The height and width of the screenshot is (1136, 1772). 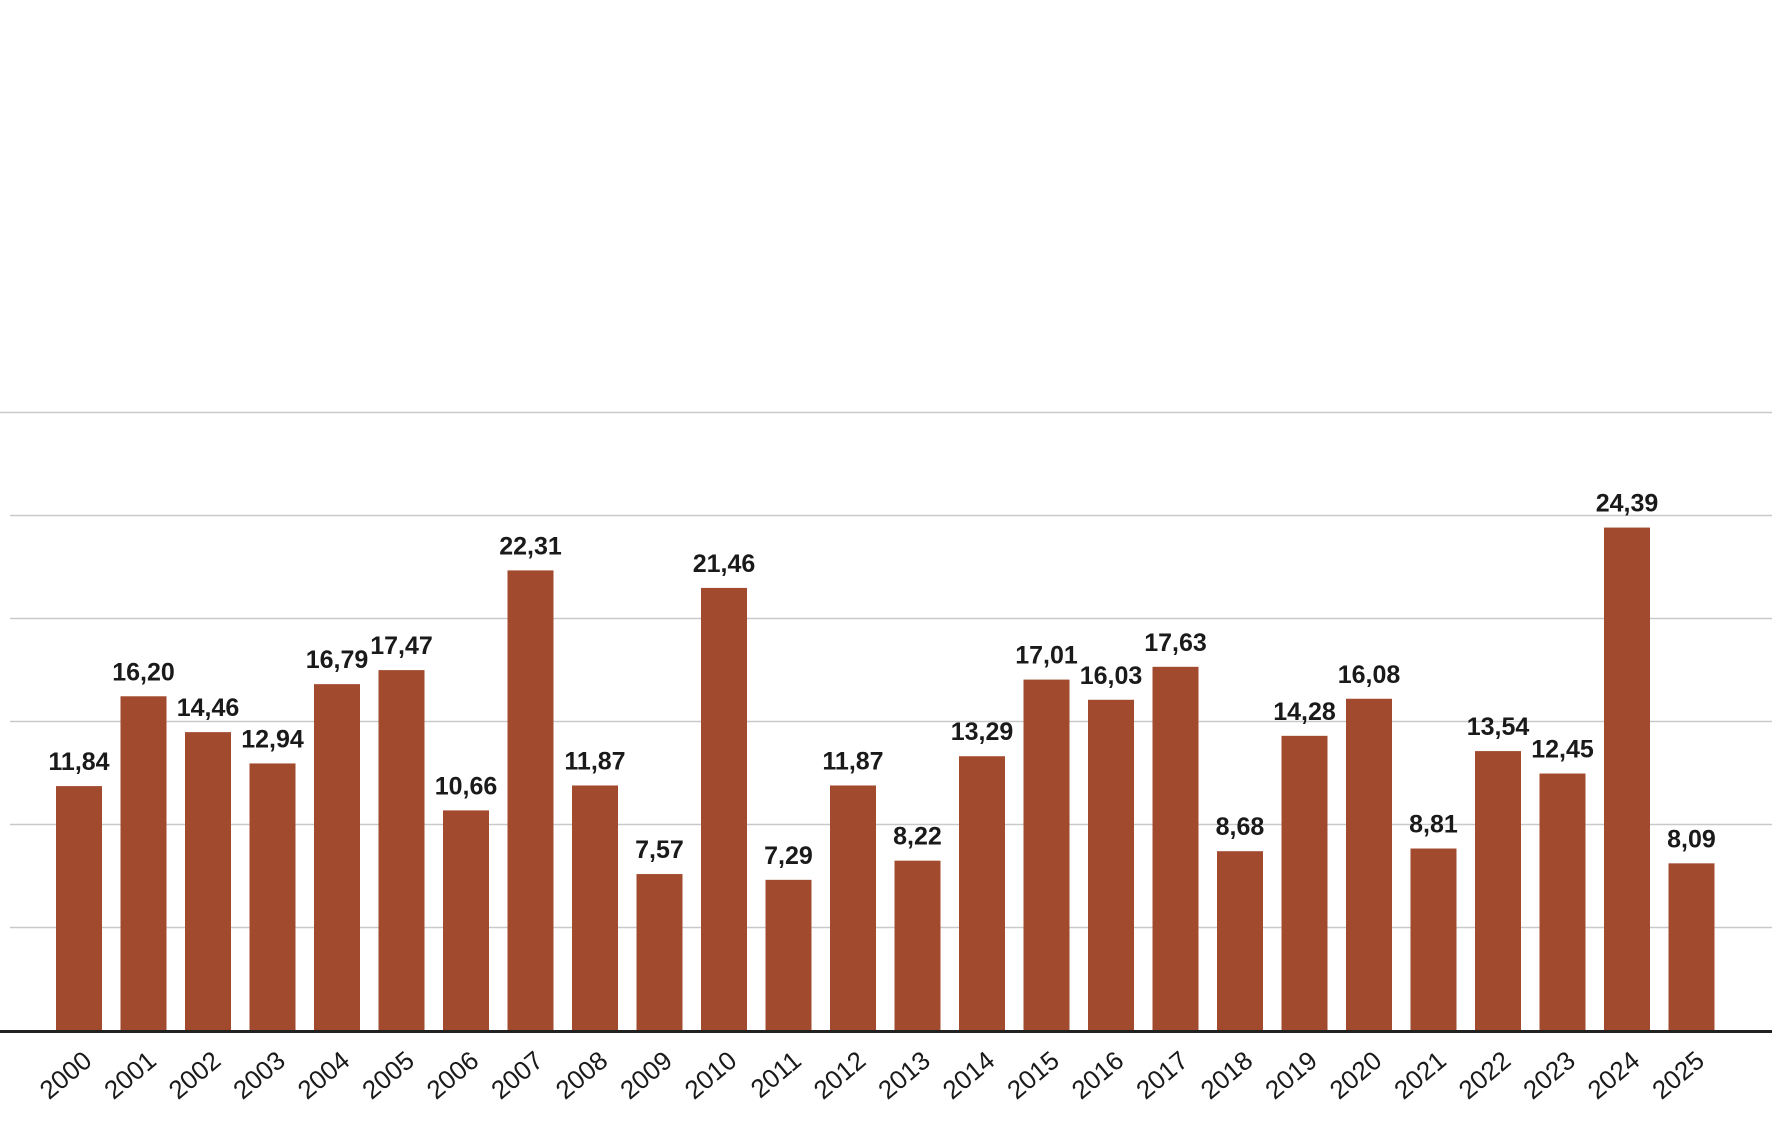 I want to click on x-tick-label: 2016, so click(x=1098, y=1075).